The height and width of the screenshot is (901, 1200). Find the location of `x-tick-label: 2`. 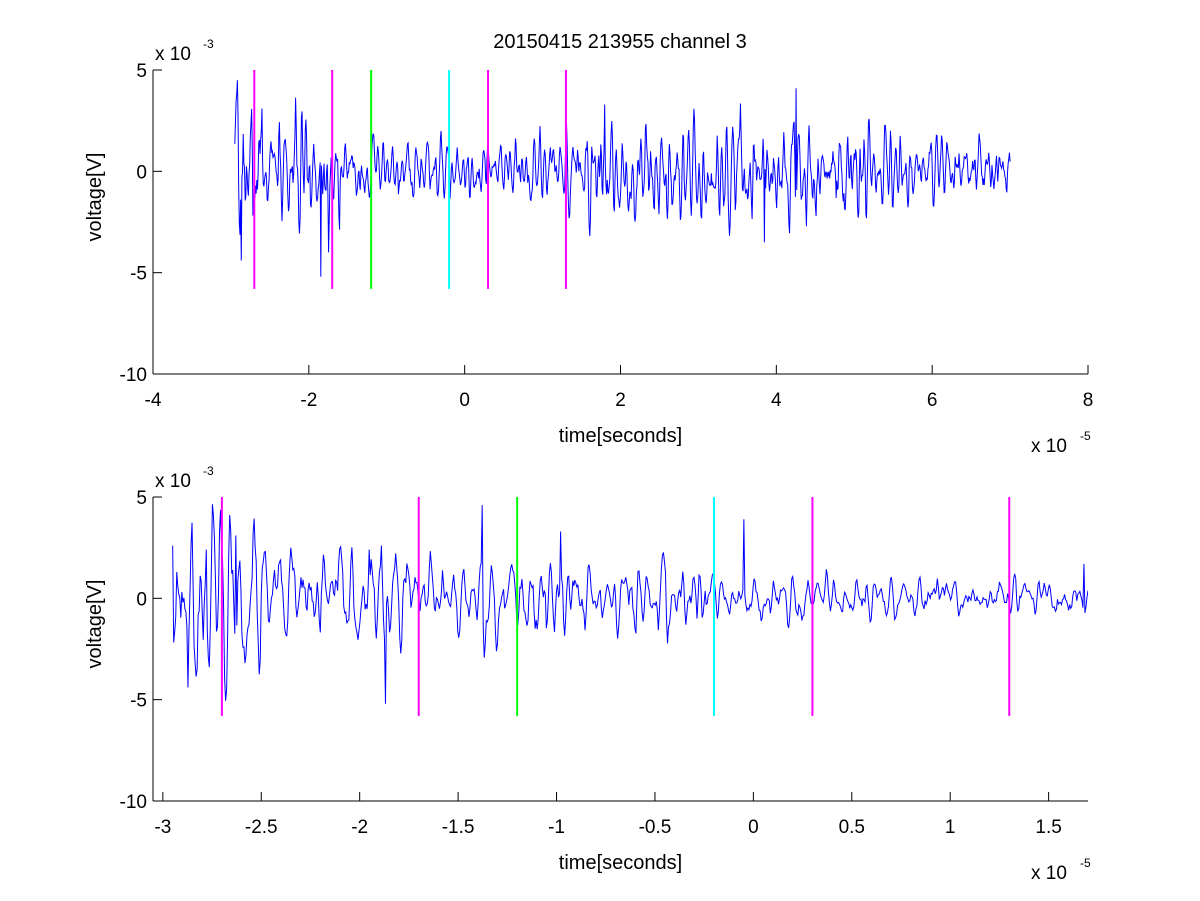

x-tick-label: 2 is located at coordinates (620, 400).